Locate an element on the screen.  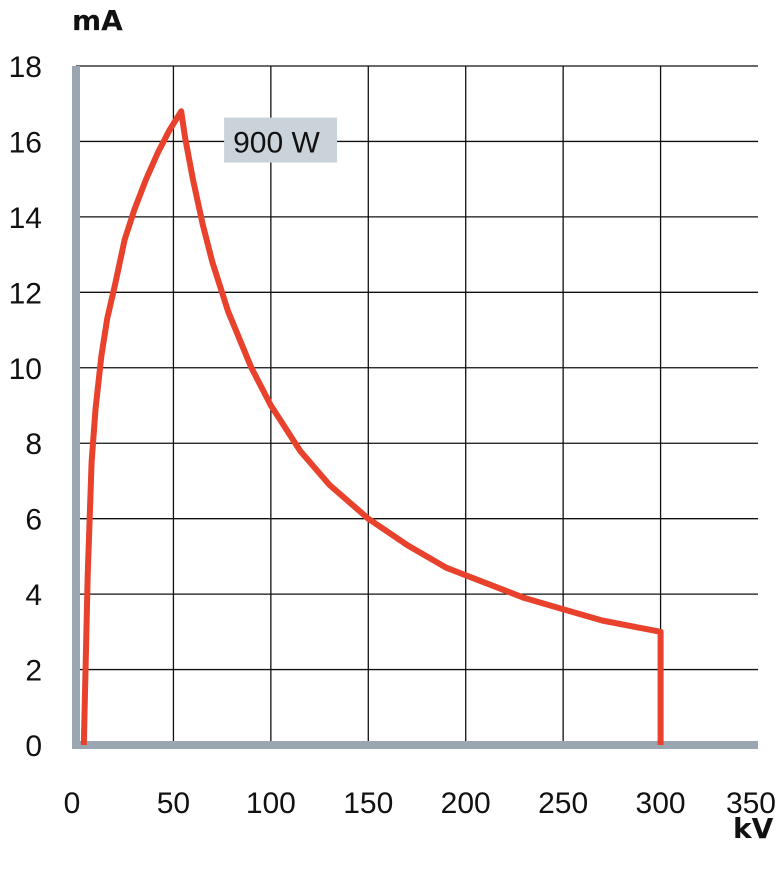
y-tick-label: 16 is located at coordinates (25, 142).